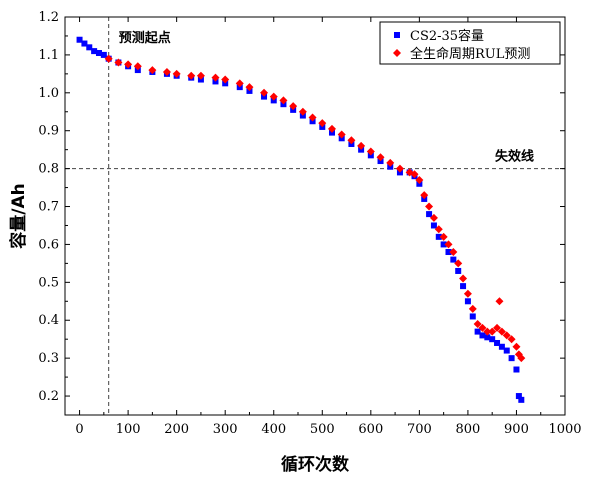 The height and width of the screenshot is (487, 592). What do you see at coordinates (48, 282) in the screenshot?
I see `y-tick-label: 0.5` at bounding box center [48, 282].